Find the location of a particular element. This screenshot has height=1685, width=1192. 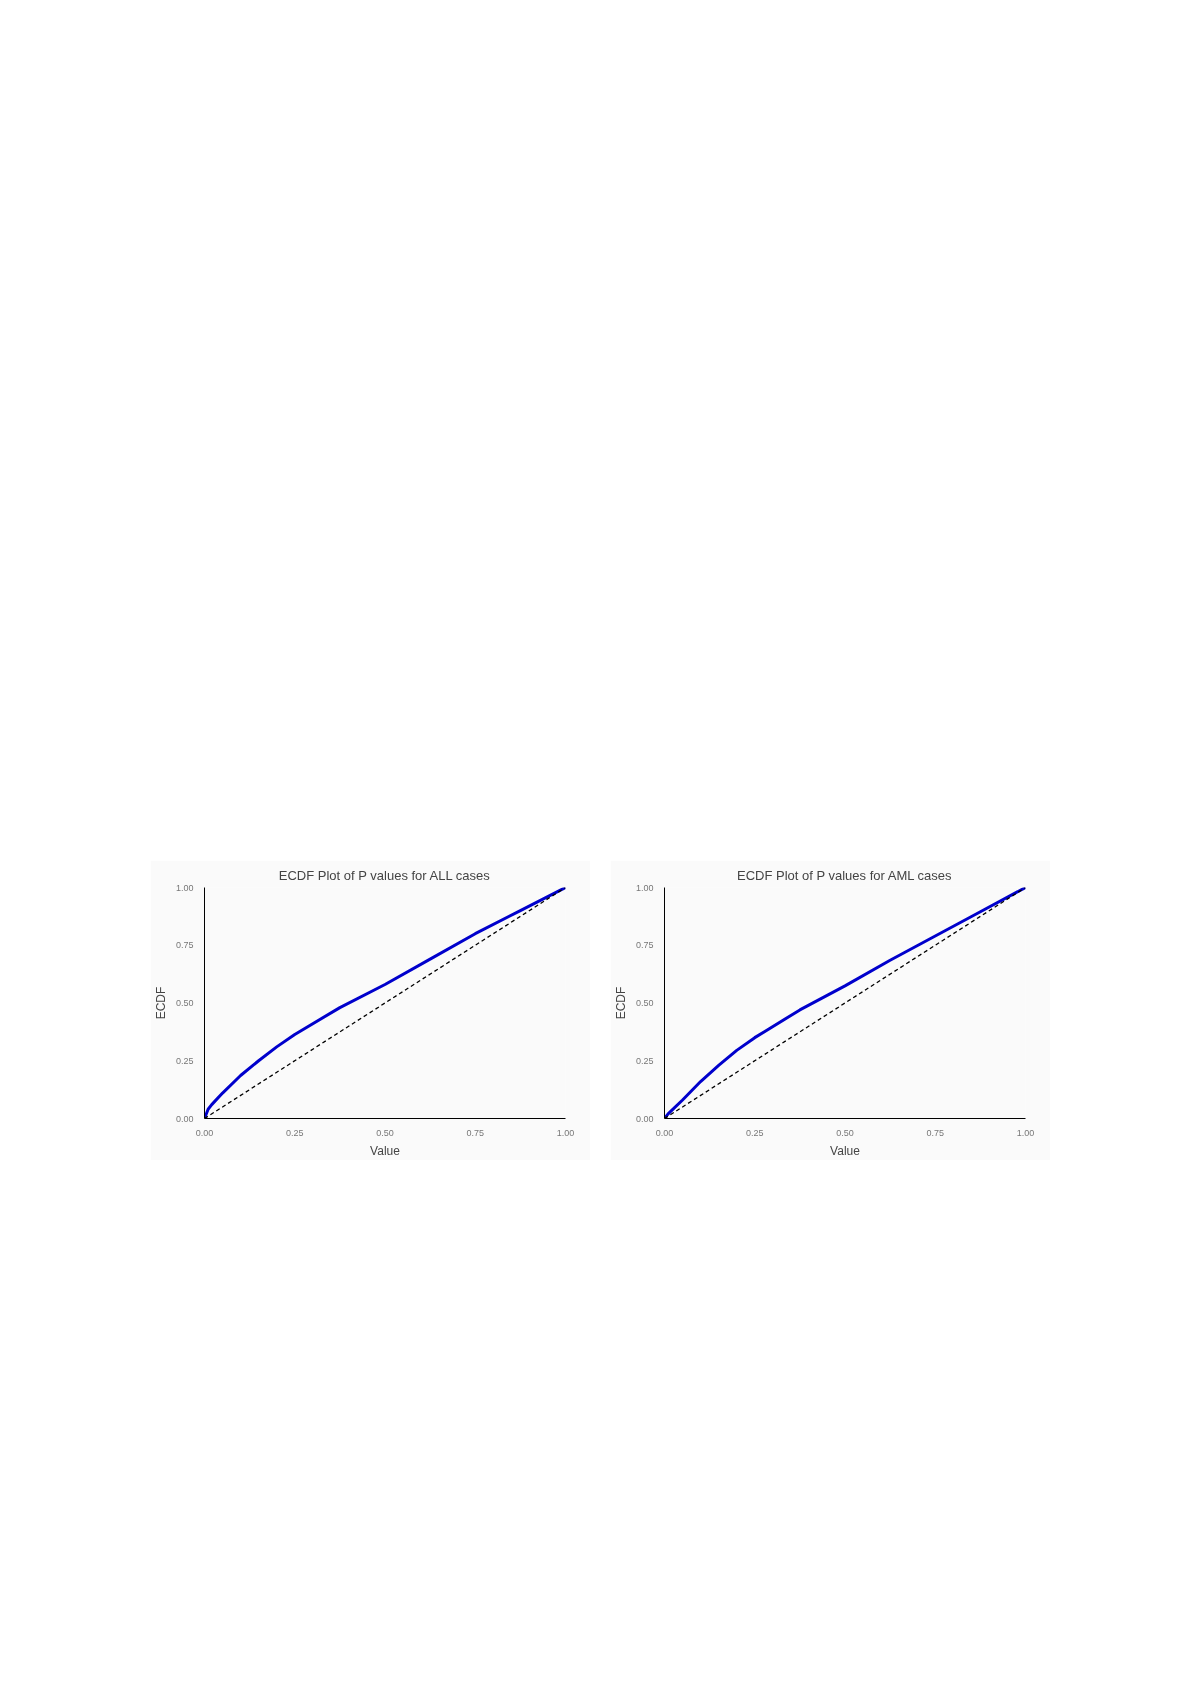

chart-title: ECDF Plot of P values for AML cases is located at coordinates (844, 875).